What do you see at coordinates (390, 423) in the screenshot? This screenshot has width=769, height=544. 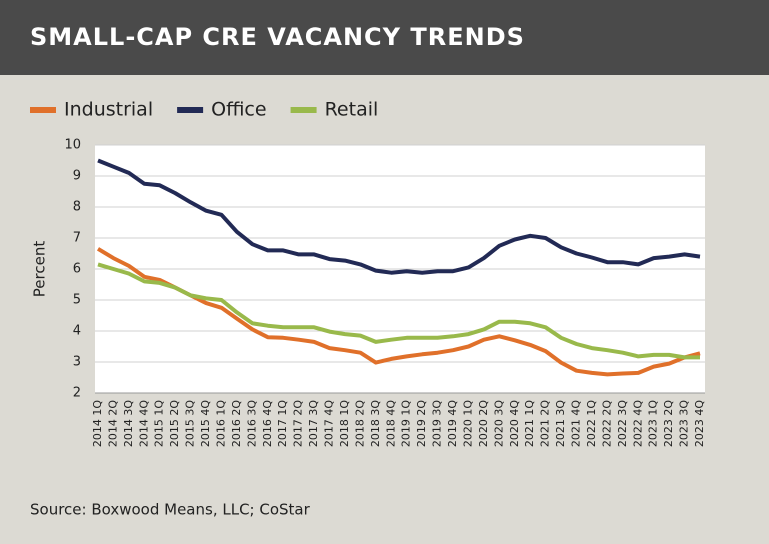 I see `x-tick-label: 2018 4Q` at bounding box center [390, 423].